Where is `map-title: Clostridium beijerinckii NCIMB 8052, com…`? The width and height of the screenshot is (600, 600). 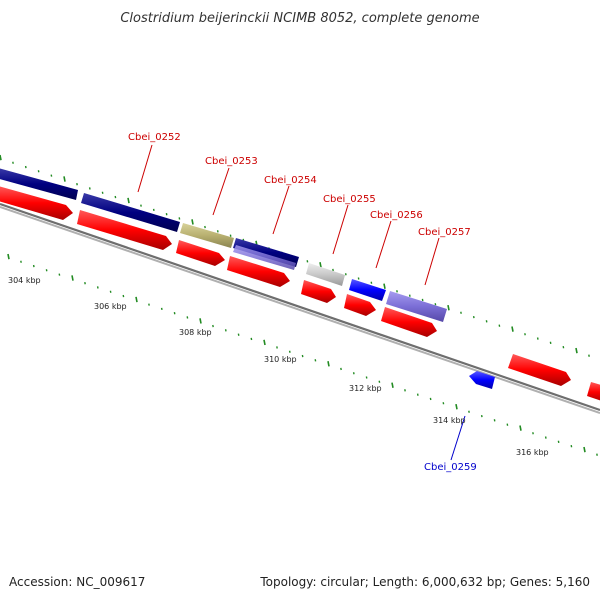 map-title: Clostridium beijerinckii NCIMB 8052, com… is located at coordinates (299, 18).